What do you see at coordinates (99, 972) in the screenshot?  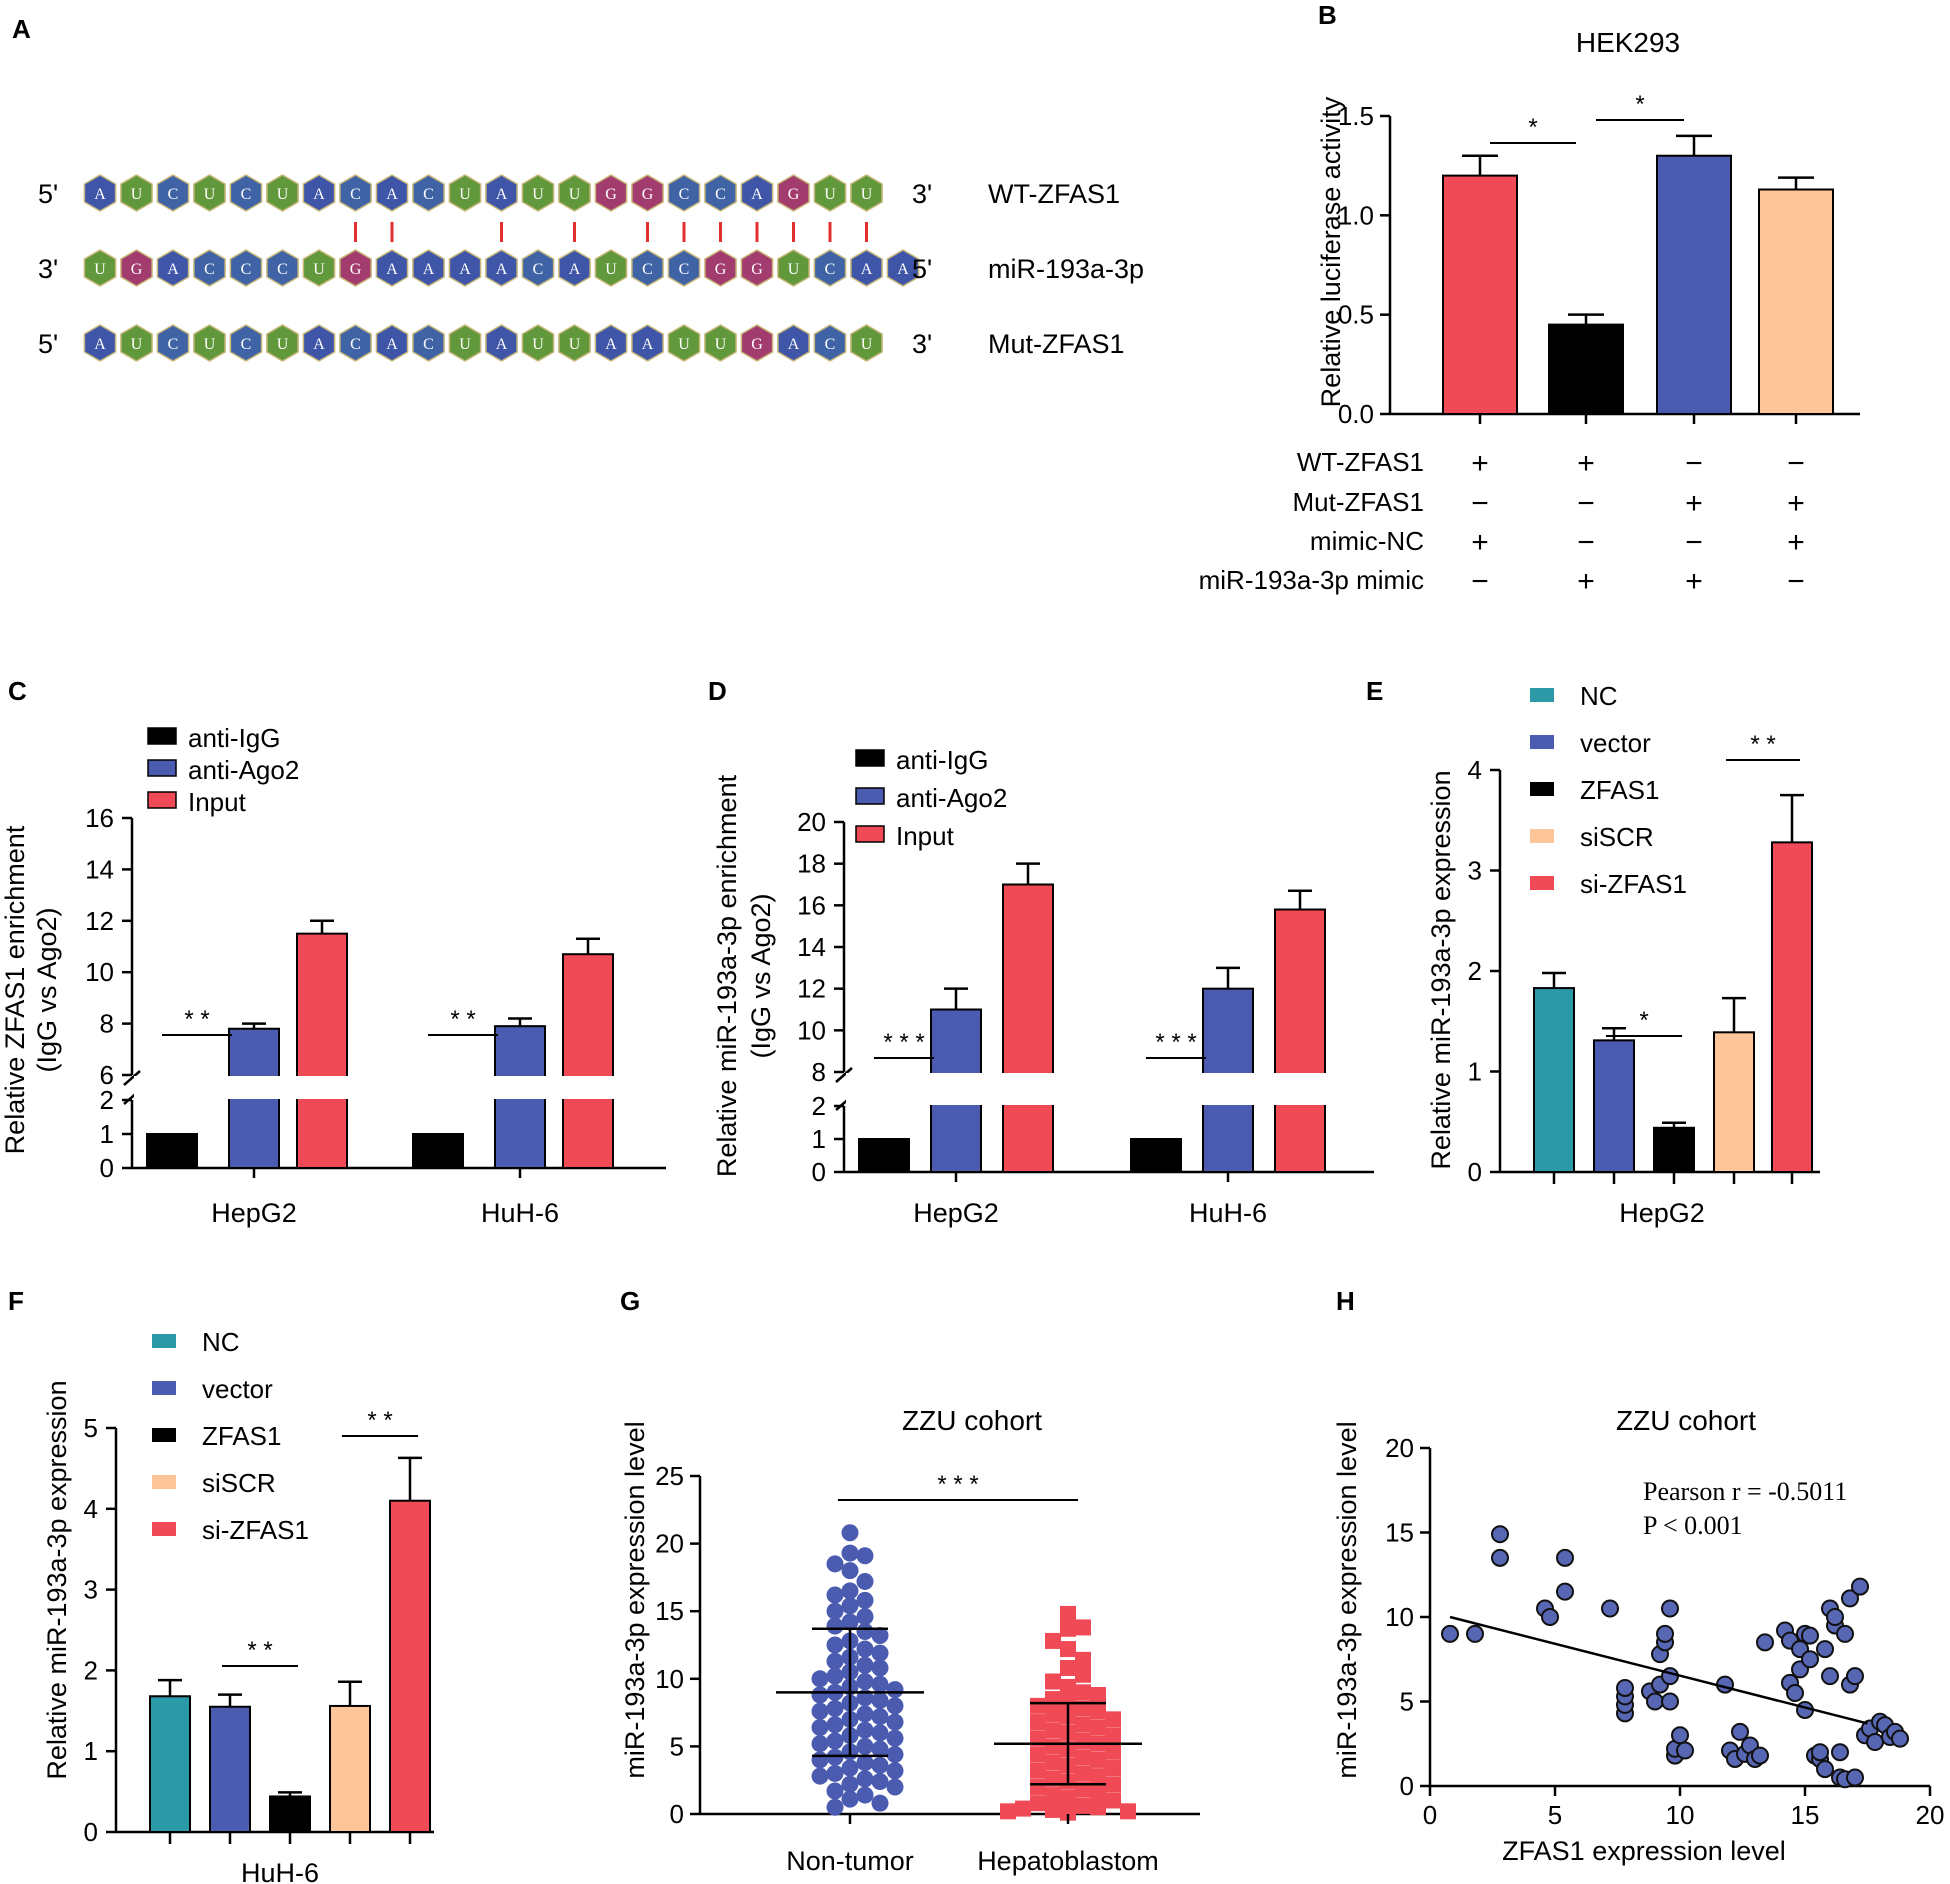 I see `y-tick-label: 10` at bounding box center [99, 972].